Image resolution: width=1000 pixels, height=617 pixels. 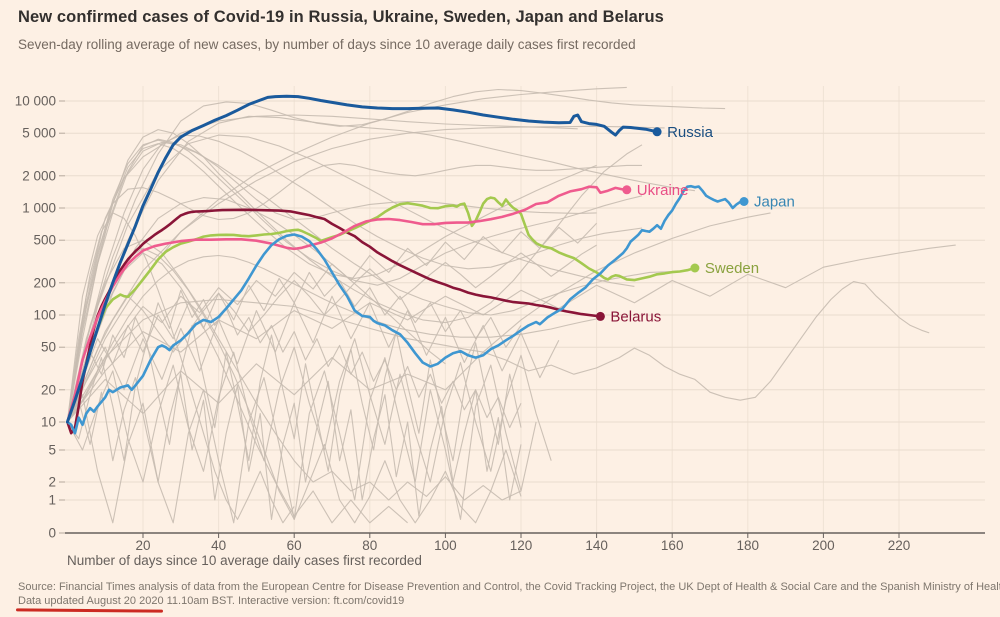 What do you see at coordinates (52, 500) in the screenshot?
I see `y-tick-label: 1` at bounding box center [52, 500].